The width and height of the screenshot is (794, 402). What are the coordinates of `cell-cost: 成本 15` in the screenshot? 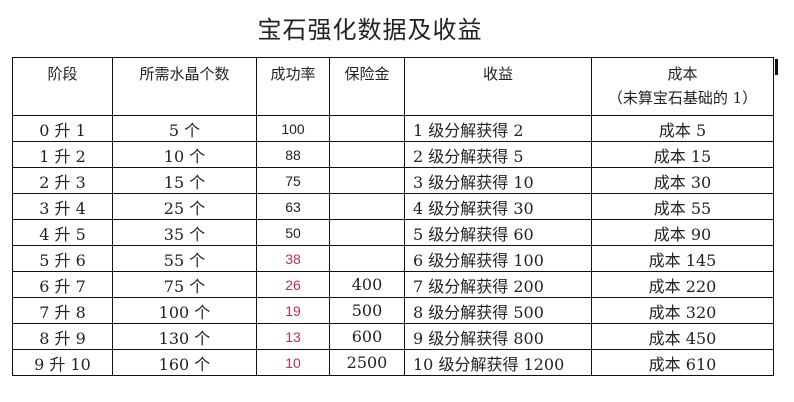 It's located at (682, 154).